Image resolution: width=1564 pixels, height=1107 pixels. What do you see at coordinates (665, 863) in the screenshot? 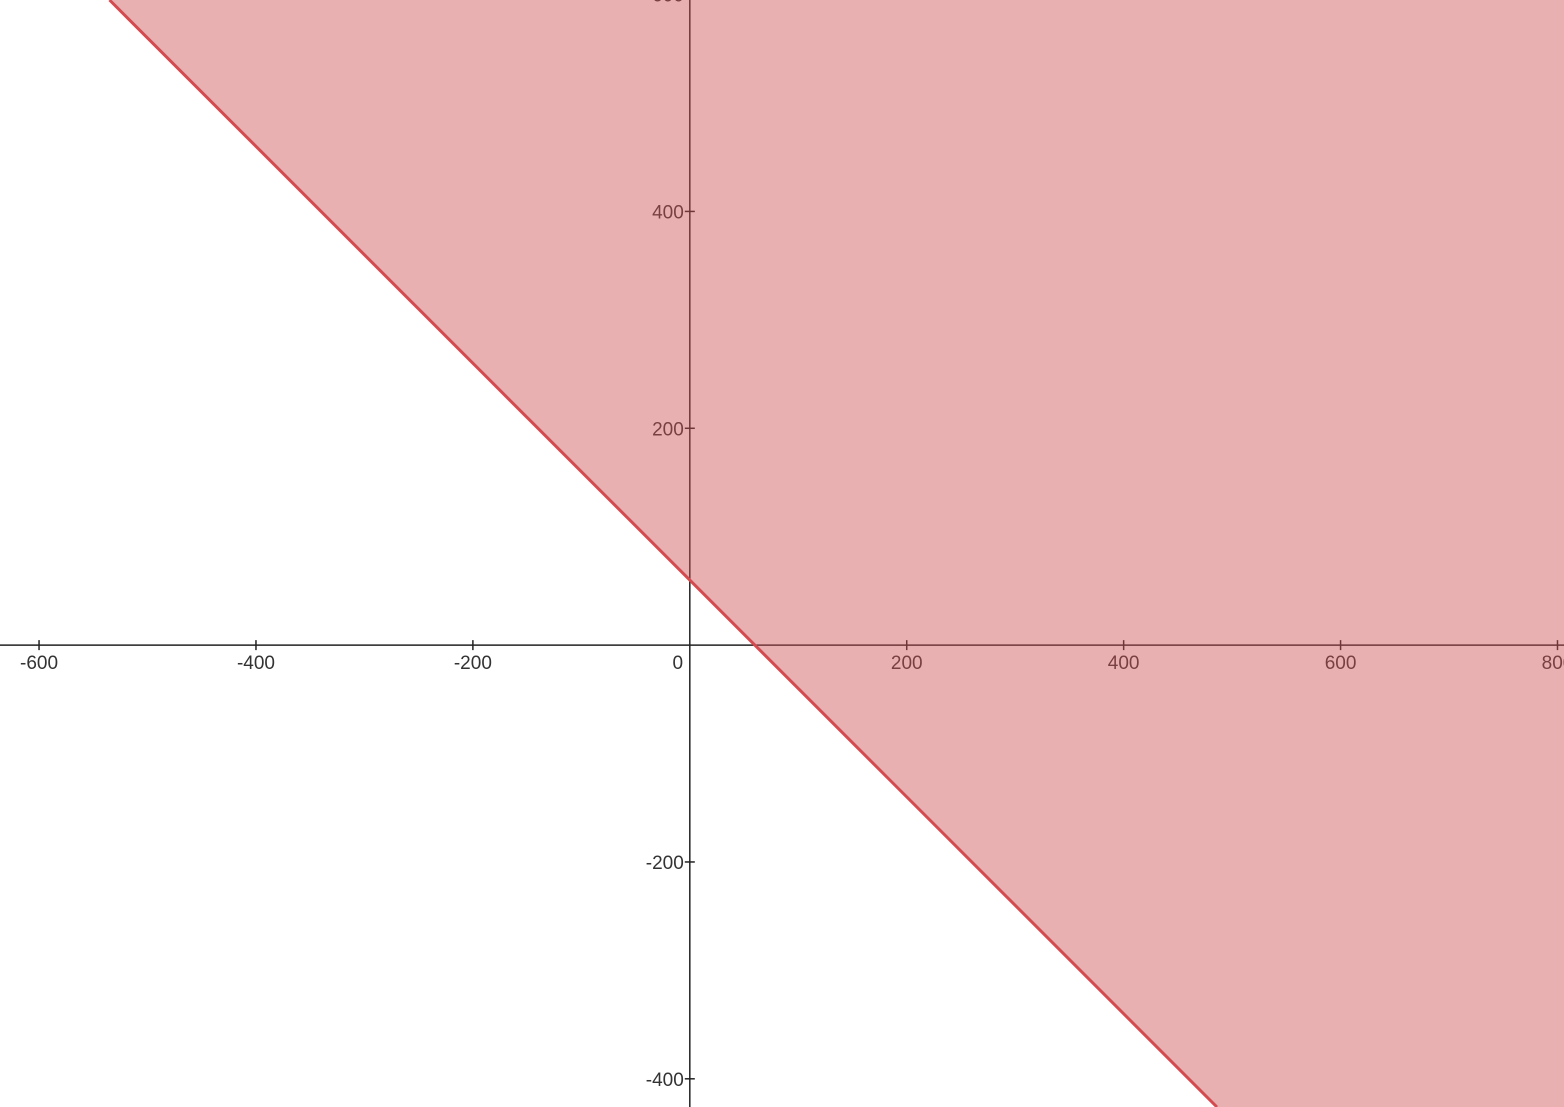
I see `y-tick-label: -200` at bounding box center [665, 863].